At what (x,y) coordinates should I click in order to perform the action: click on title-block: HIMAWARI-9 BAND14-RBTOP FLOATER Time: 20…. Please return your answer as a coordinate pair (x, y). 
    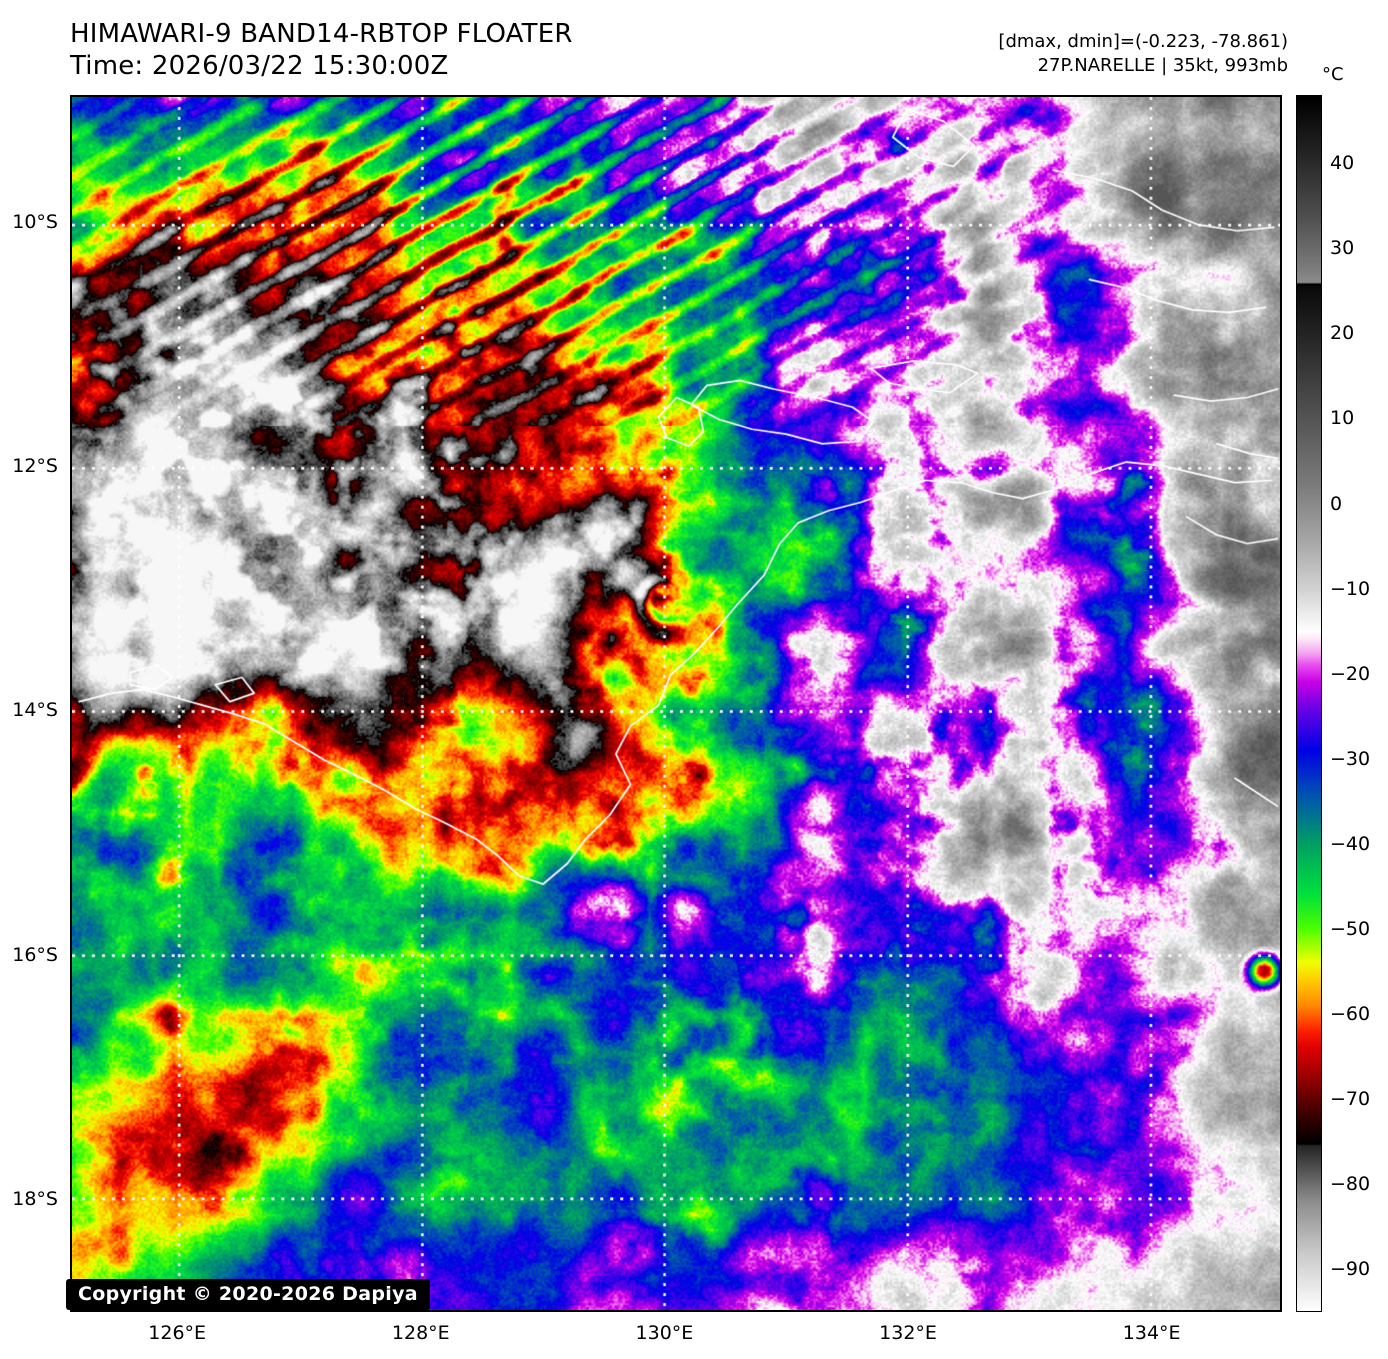
    Looking at the image, I should click on (321, 50).